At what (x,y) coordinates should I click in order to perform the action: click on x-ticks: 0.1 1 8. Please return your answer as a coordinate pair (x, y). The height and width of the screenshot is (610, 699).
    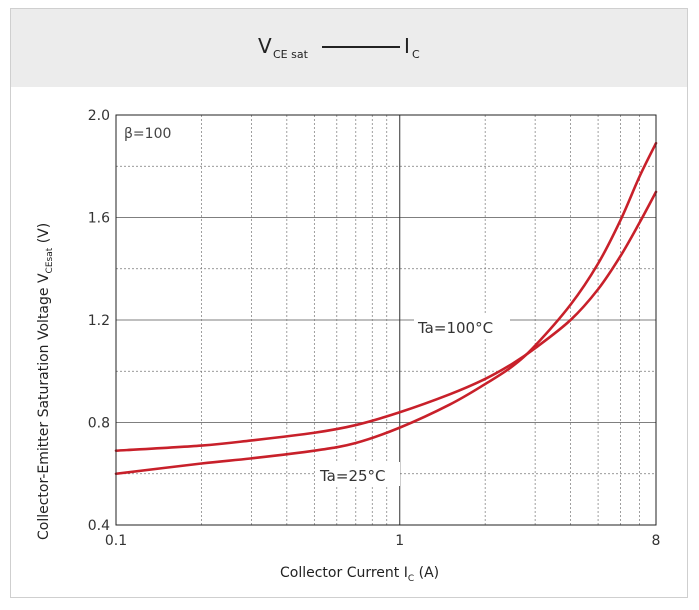
    Looking at the image, I should click on (383, 541).